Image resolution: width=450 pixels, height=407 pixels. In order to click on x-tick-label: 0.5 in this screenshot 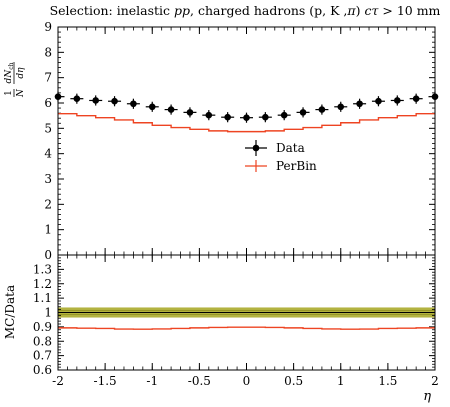, I will do `click(293, 381)`.